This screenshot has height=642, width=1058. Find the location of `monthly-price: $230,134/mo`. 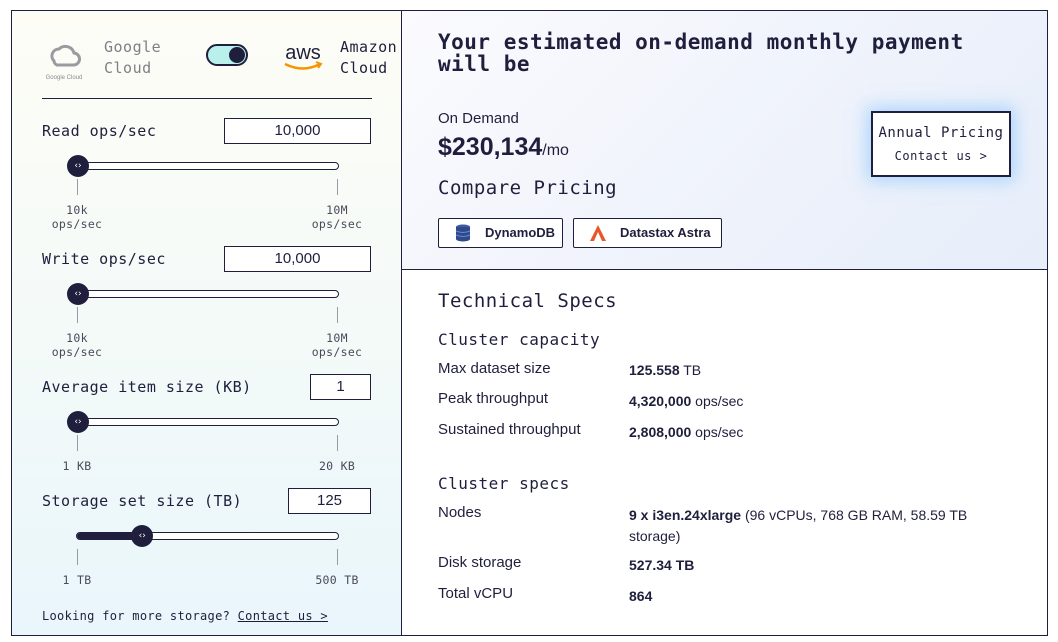

monthly-price: $230,134/mo is located at coordinates (503, 147).